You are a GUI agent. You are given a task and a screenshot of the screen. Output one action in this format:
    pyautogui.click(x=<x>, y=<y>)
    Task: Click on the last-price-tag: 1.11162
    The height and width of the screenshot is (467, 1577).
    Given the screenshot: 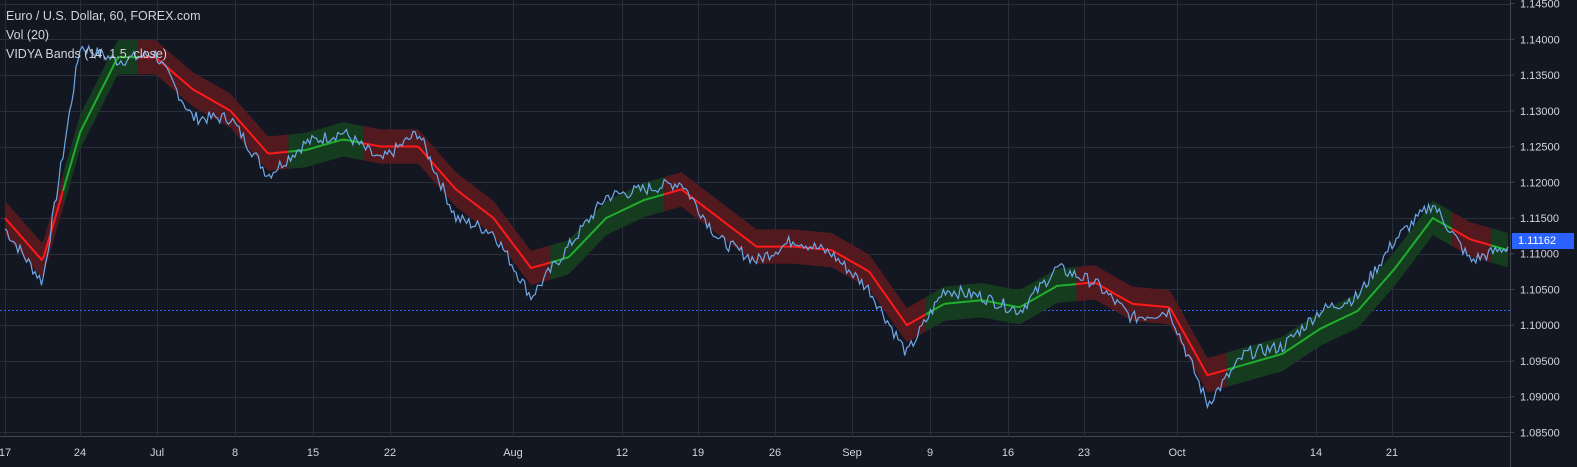 What is the action you would take?
    pyautogui.click(x=1543, y=241)
    